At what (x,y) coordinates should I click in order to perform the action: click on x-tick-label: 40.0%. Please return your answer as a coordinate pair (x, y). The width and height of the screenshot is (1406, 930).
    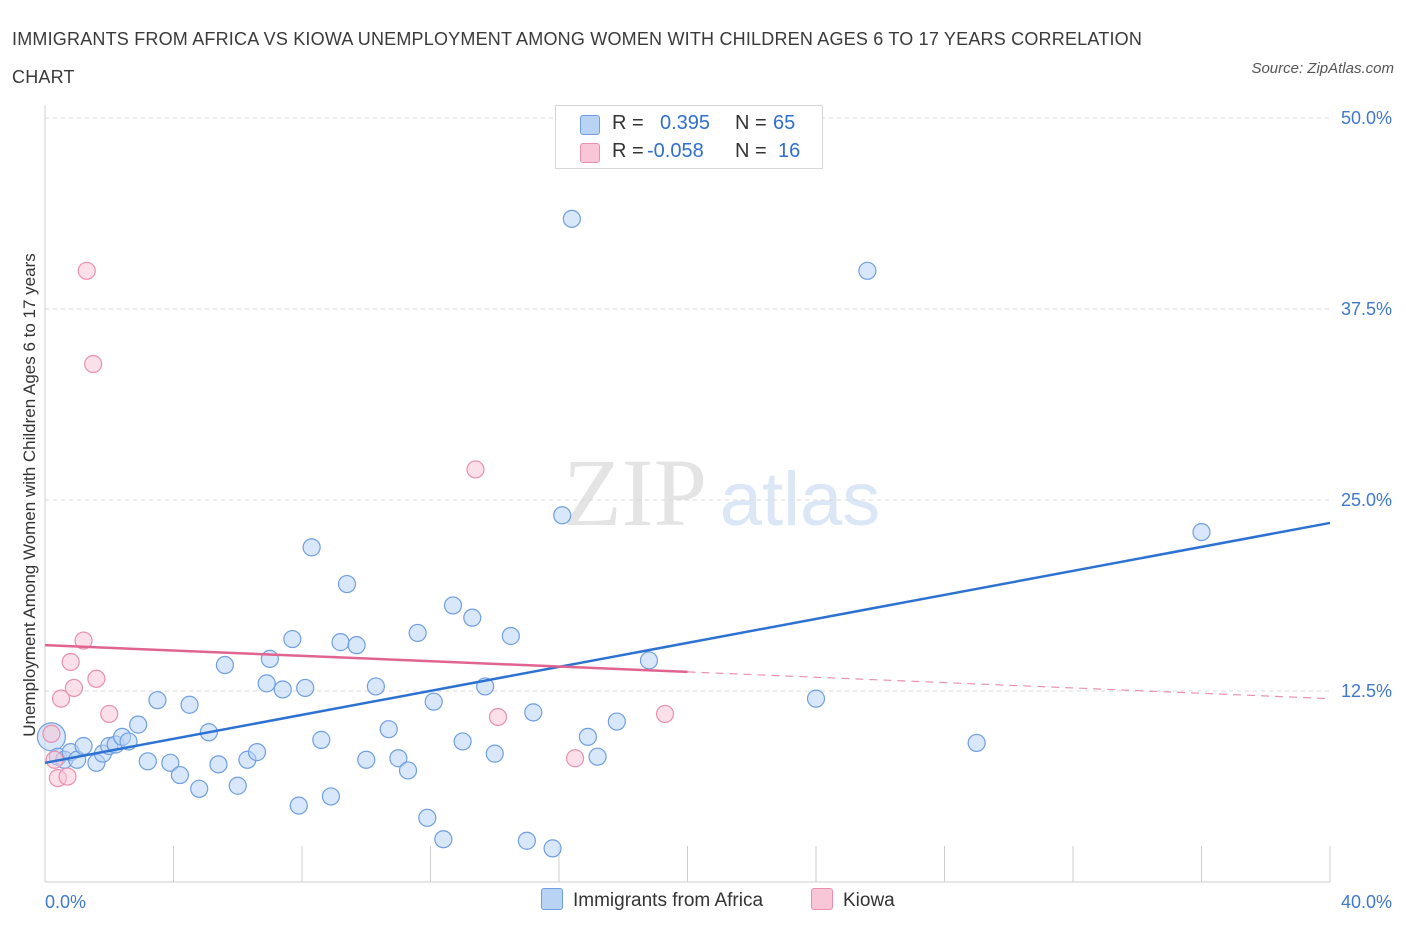
    Looking at the image, I should click on (1366, 902).